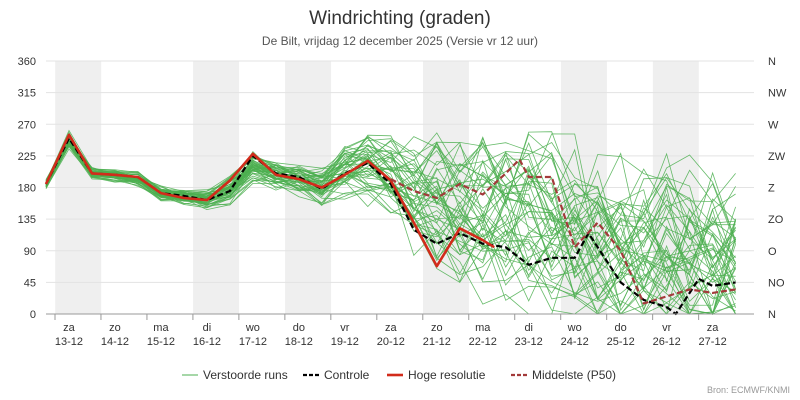  I want to click on legend-label-2: Hoge resolutie, so click(447, 375).